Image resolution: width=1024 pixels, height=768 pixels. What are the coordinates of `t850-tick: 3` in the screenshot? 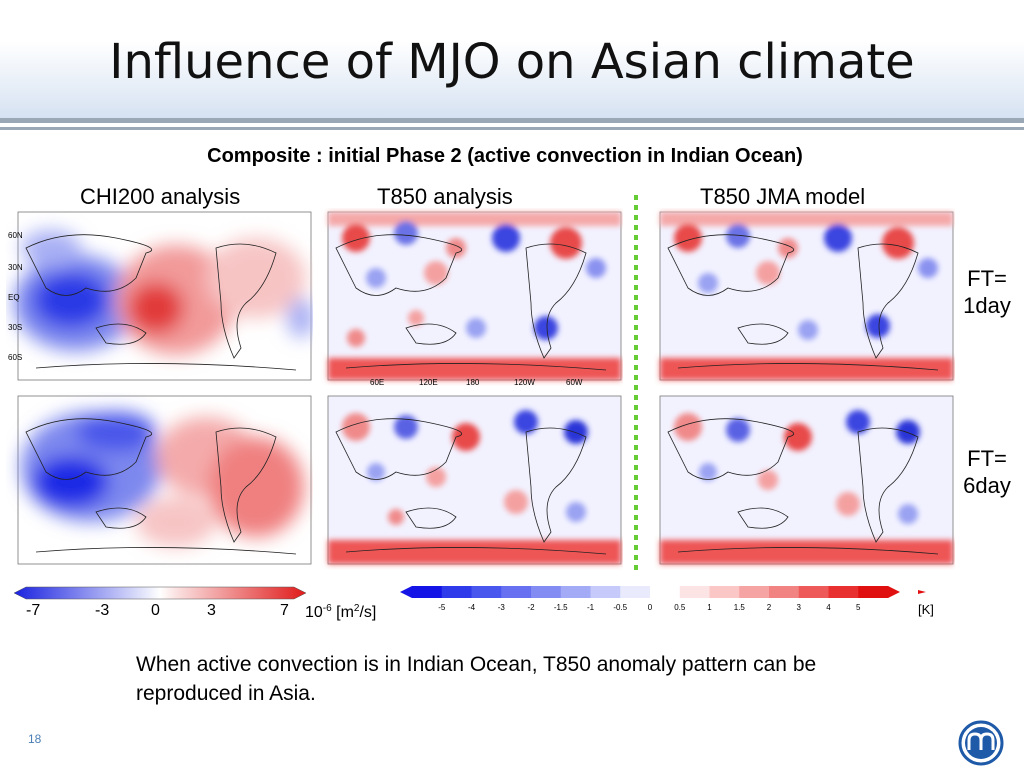 It's located at (799, 607).